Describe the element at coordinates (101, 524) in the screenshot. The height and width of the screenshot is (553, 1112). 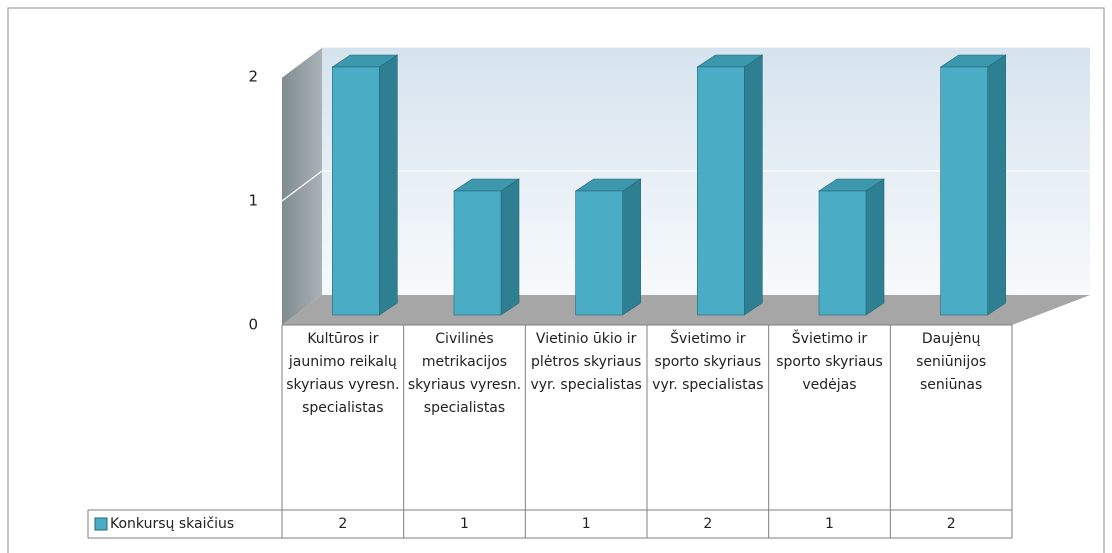
I see `legend-swatch` at that location.